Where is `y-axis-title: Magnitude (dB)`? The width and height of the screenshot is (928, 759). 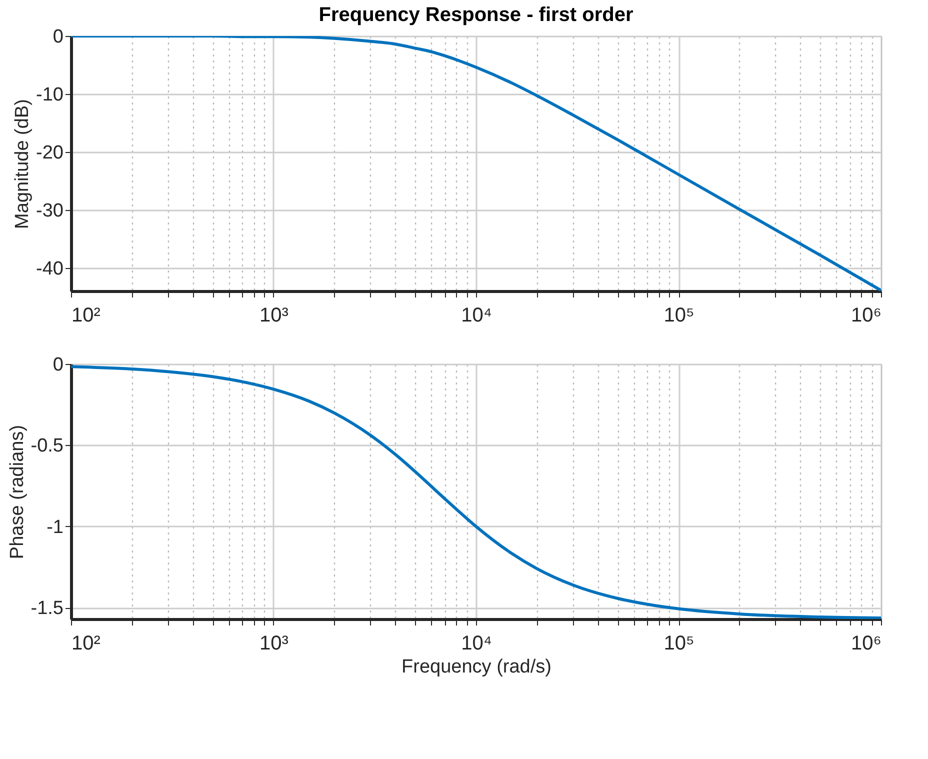
y-axis-title: Magnitude (dB) is located at coordinates (23, 164).